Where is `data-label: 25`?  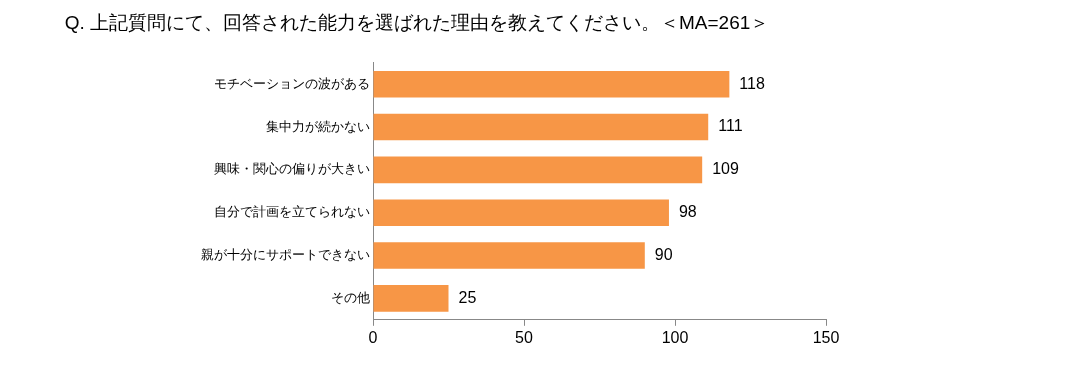
data-label: 25 is located at coordinates (467, 297).